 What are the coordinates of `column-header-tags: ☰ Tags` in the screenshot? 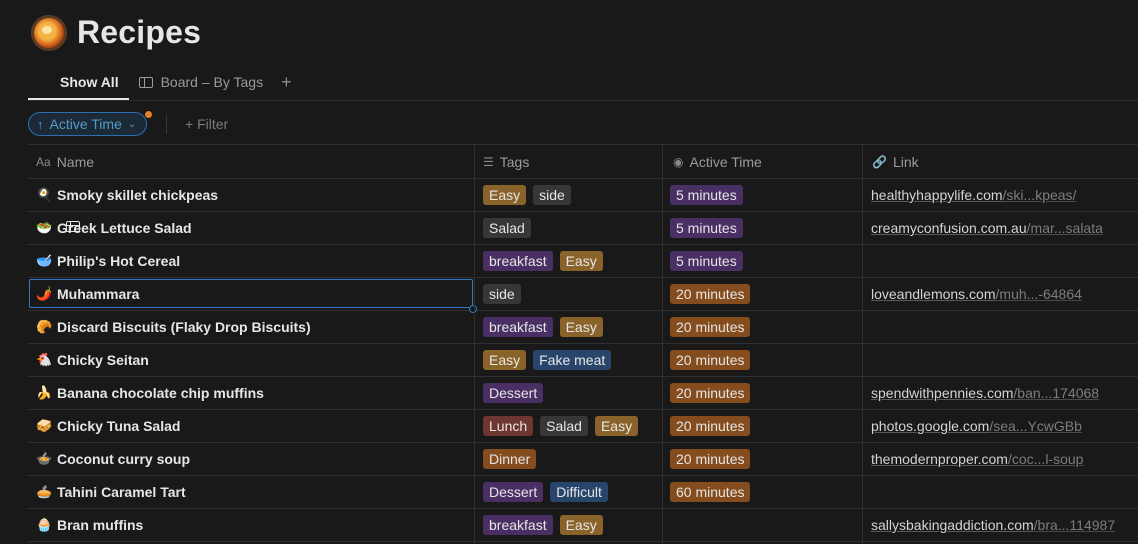 It's located at (506, 161).